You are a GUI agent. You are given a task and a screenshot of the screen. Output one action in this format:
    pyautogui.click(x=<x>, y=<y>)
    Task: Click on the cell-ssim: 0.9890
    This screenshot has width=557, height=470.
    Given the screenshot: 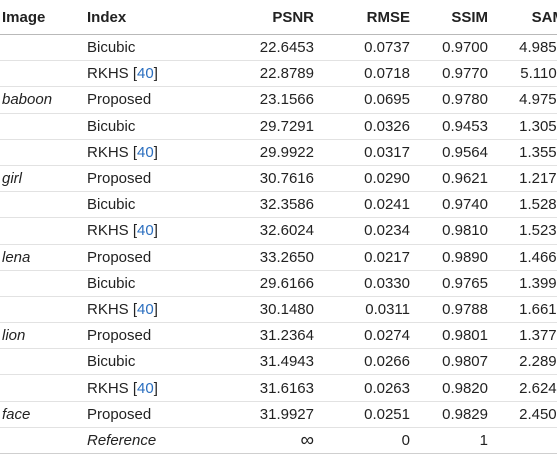 What is the action you would take?
    pyautogui.click(x=451, y=257)
    